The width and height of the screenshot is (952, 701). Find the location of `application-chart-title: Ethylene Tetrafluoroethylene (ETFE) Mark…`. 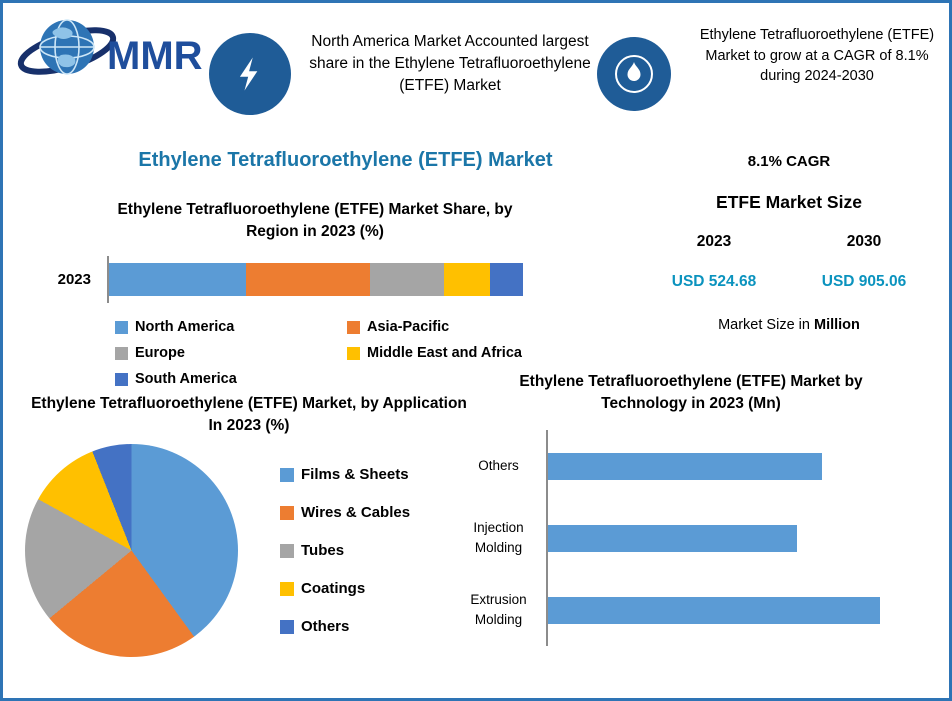

application-chart-title: Ethylene Tetrafluoroethylene (ETFE) Mark… is located at coordinates (249, 414).